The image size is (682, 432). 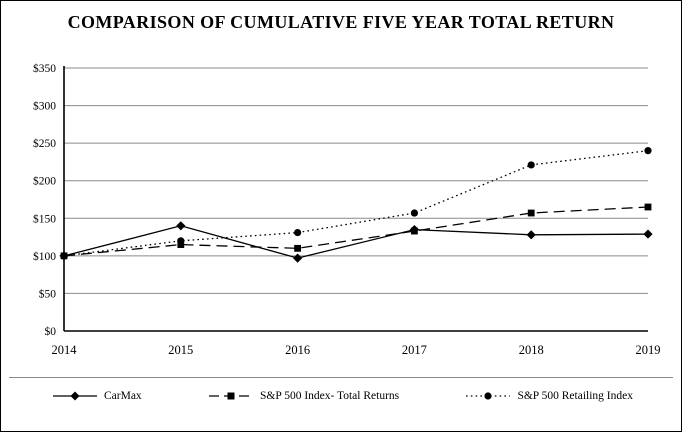 I want to click on x-tick-label: 2016, so click(x=297, y=350).